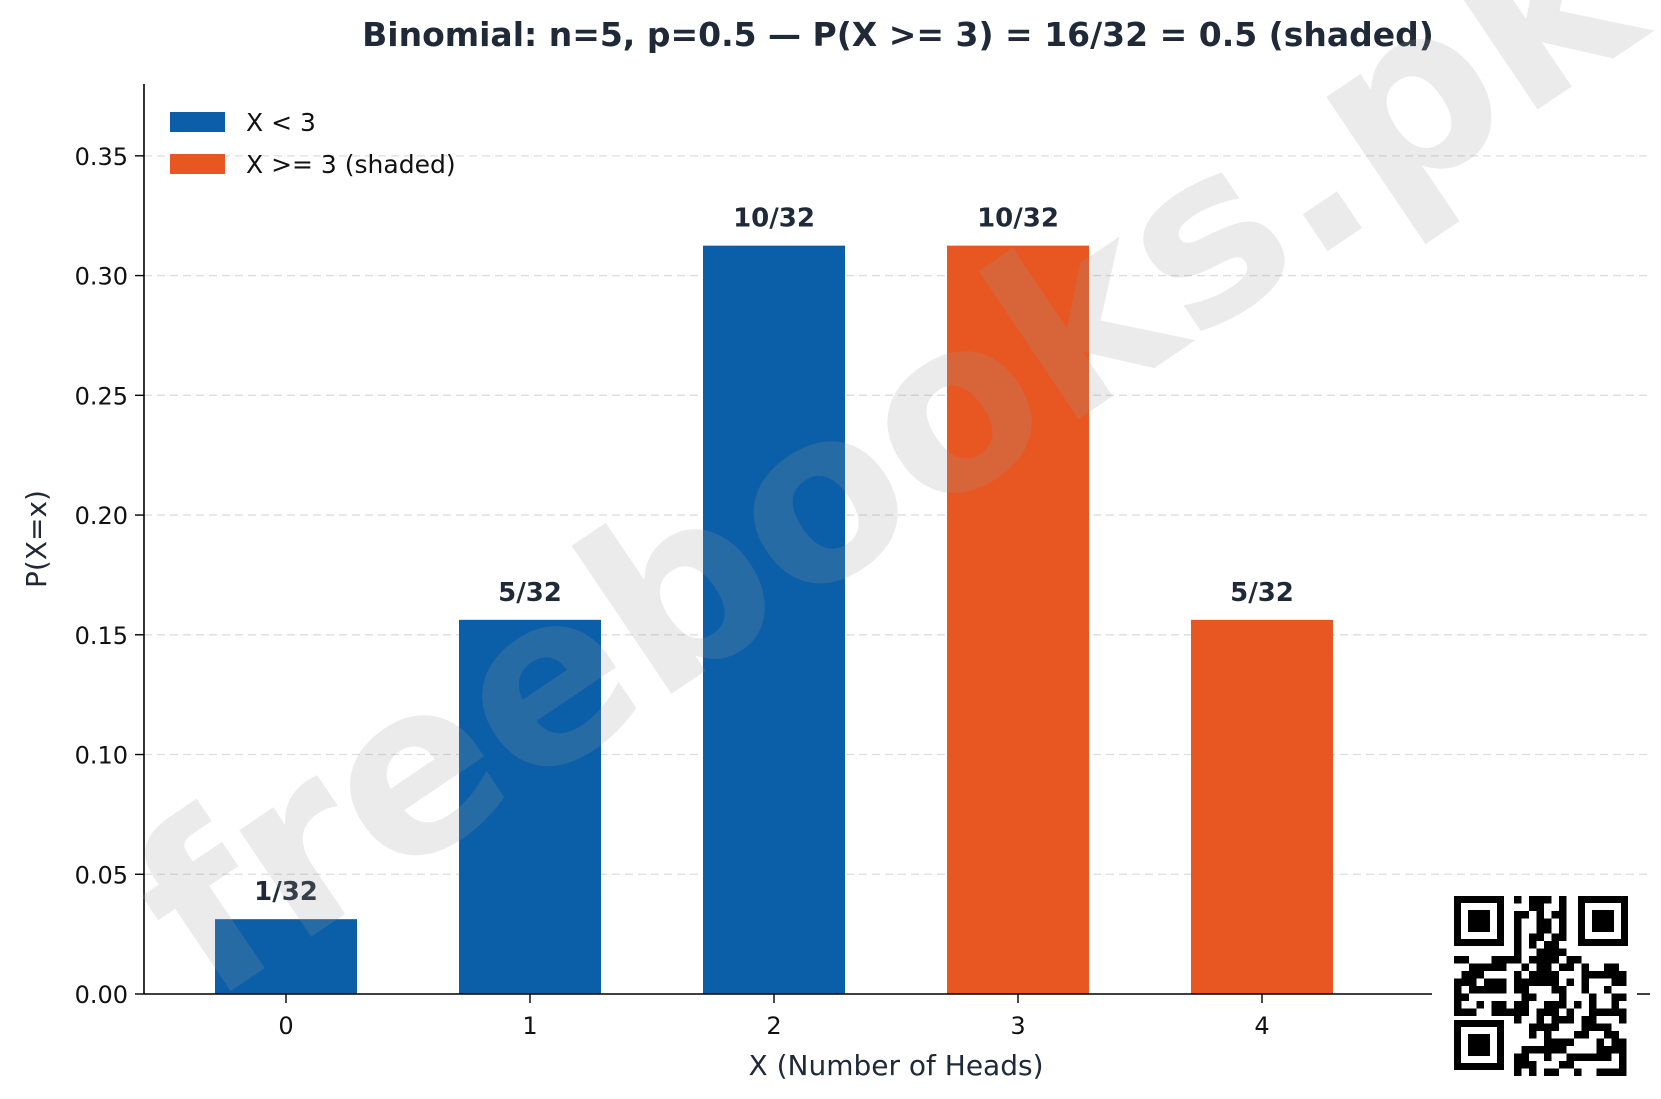 This screenshot has height=1099, width=1661. I want to click on x-axis-ticks: 0 1 2 3 4, so click(774, 1017).